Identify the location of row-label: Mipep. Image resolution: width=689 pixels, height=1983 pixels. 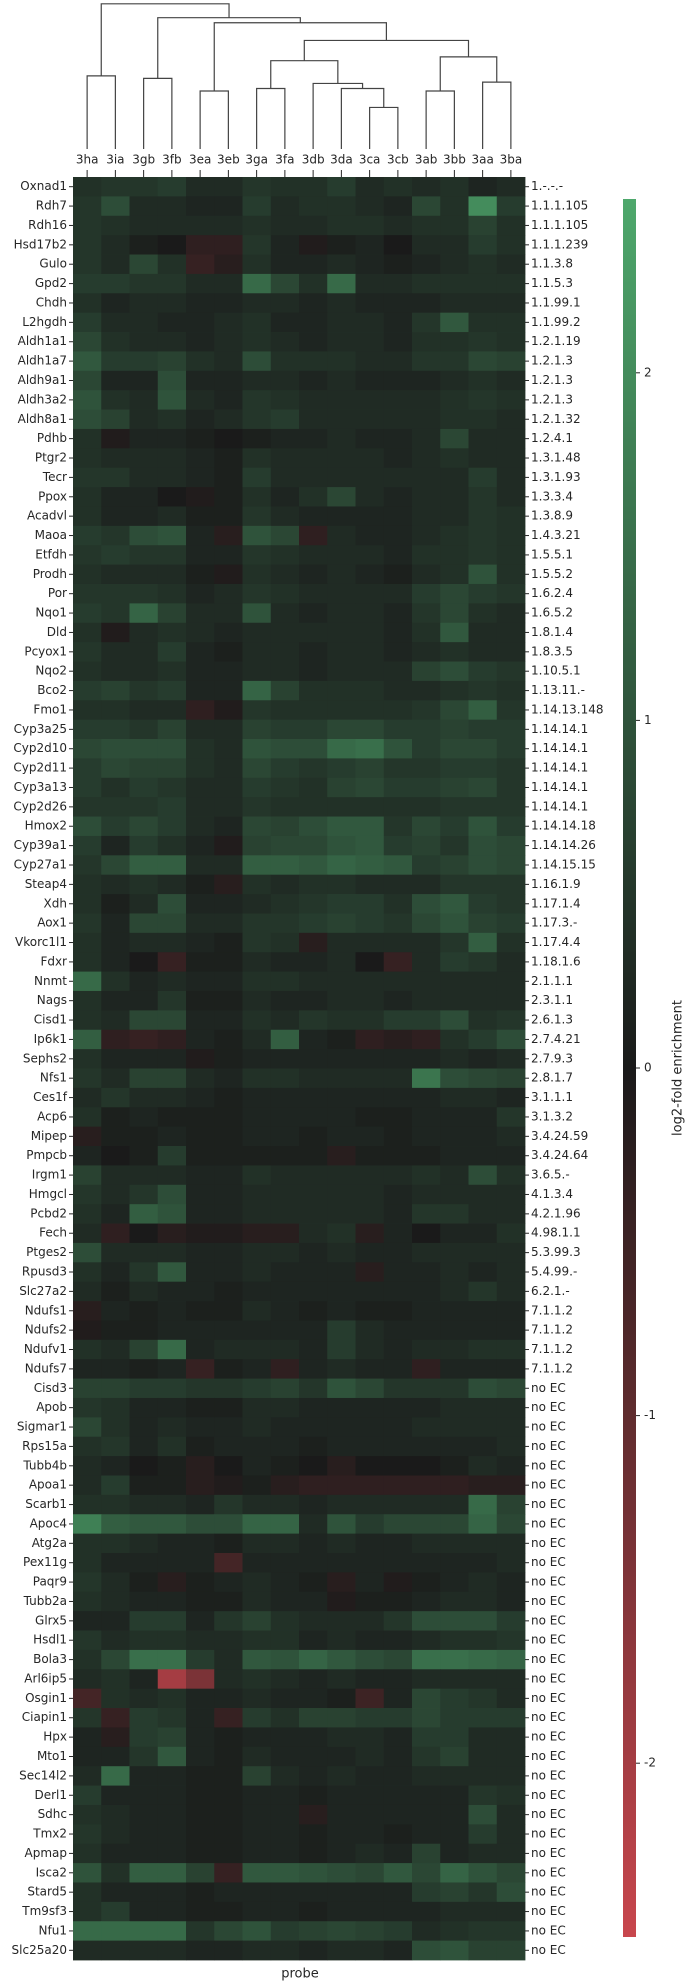
(49, 1136).